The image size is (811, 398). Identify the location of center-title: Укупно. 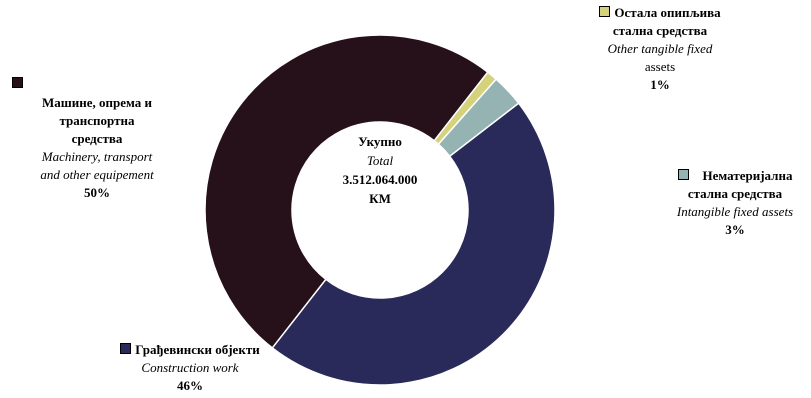
(380, 141).